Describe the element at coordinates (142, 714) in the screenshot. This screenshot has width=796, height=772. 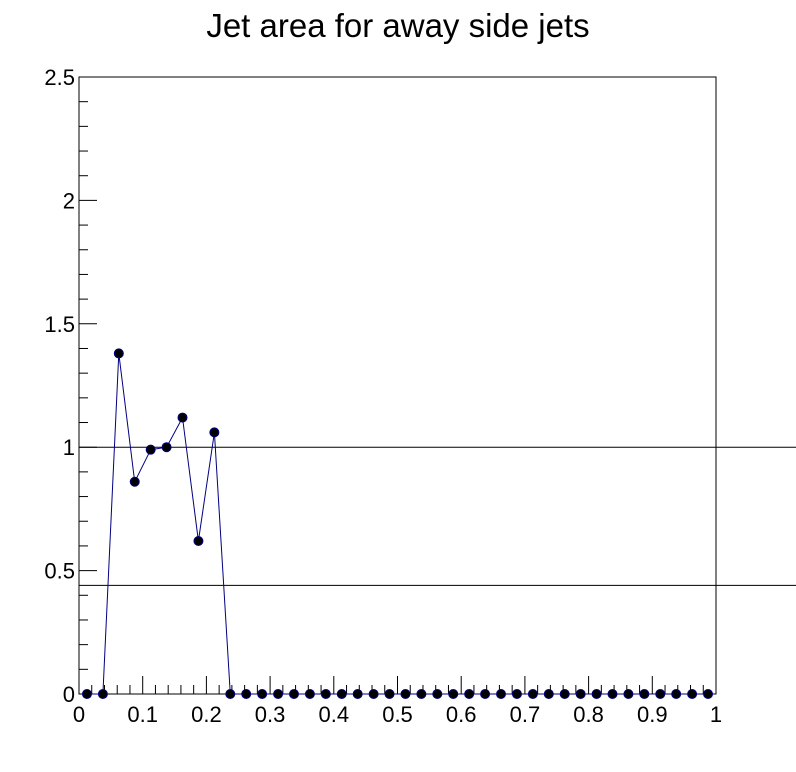
I see `x-tick-label: 0.1` at that location.